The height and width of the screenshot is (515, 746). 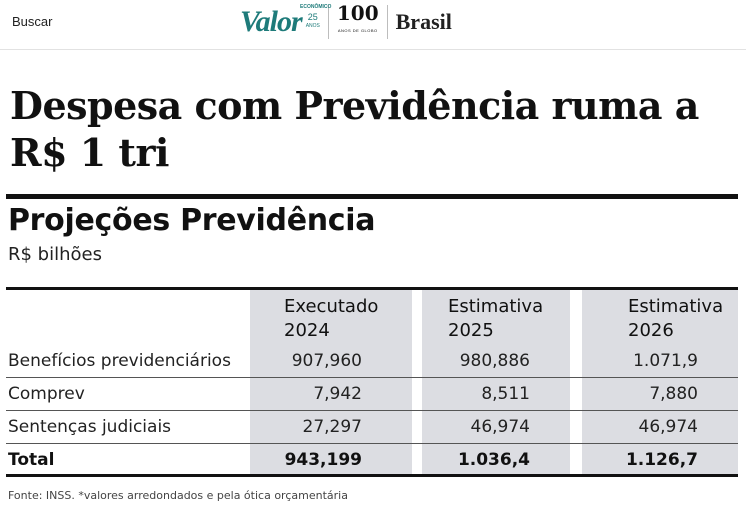 What do you see at coordinates (495, 319) in the screenshot?
I see `column-header-2025: Estimativa 2025` at bounding box center [495, 319].